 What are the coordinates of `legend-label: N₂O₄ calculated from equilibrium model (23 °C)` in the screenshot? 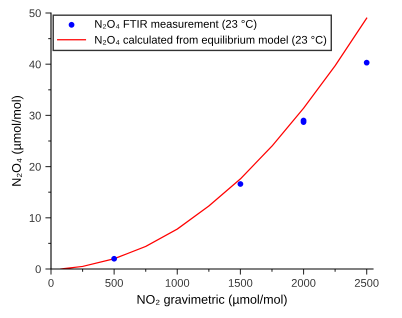 It's located at (210, 41).